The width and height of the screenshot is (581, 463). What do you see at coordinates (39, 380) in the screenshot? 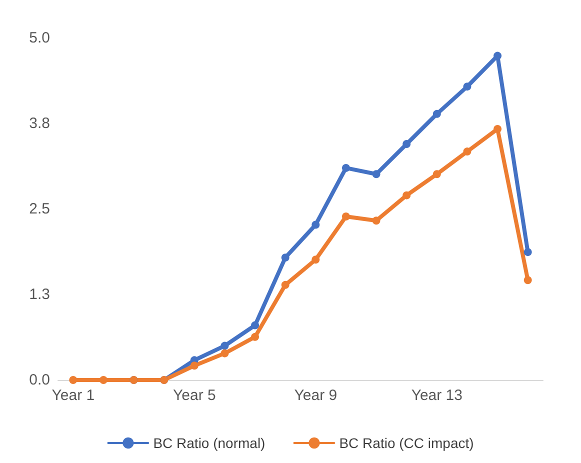
I see `y-tick-label: 0.0` at bounding box center [39, 380].